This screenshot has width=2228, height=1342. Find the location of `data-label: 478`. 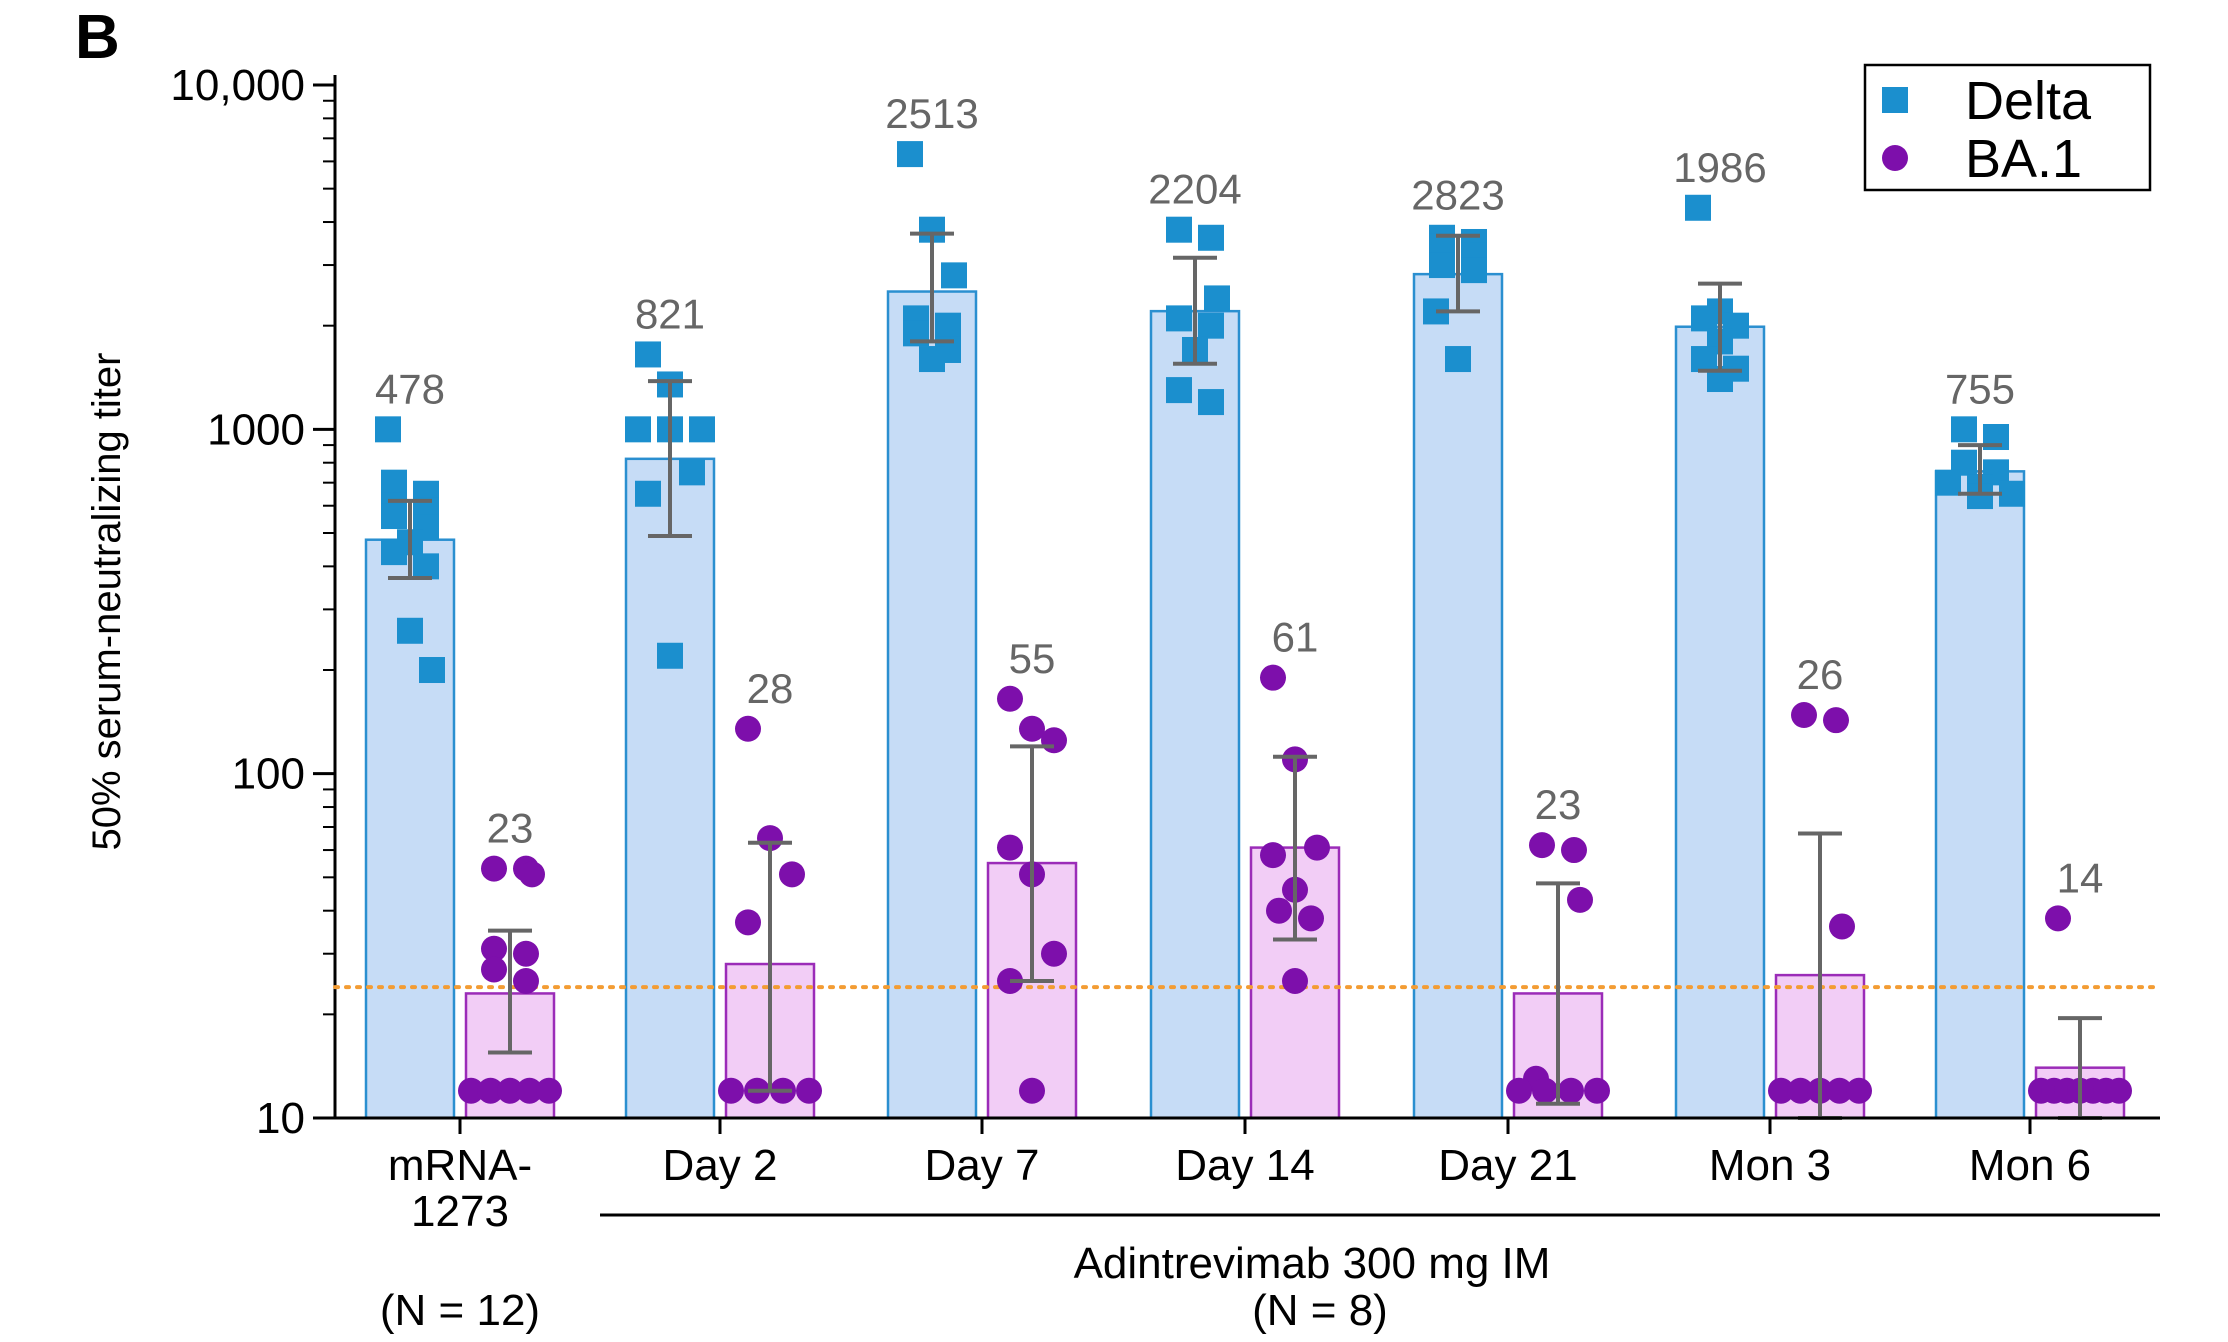

data-label: 478 is located at coordinates (410, 388).